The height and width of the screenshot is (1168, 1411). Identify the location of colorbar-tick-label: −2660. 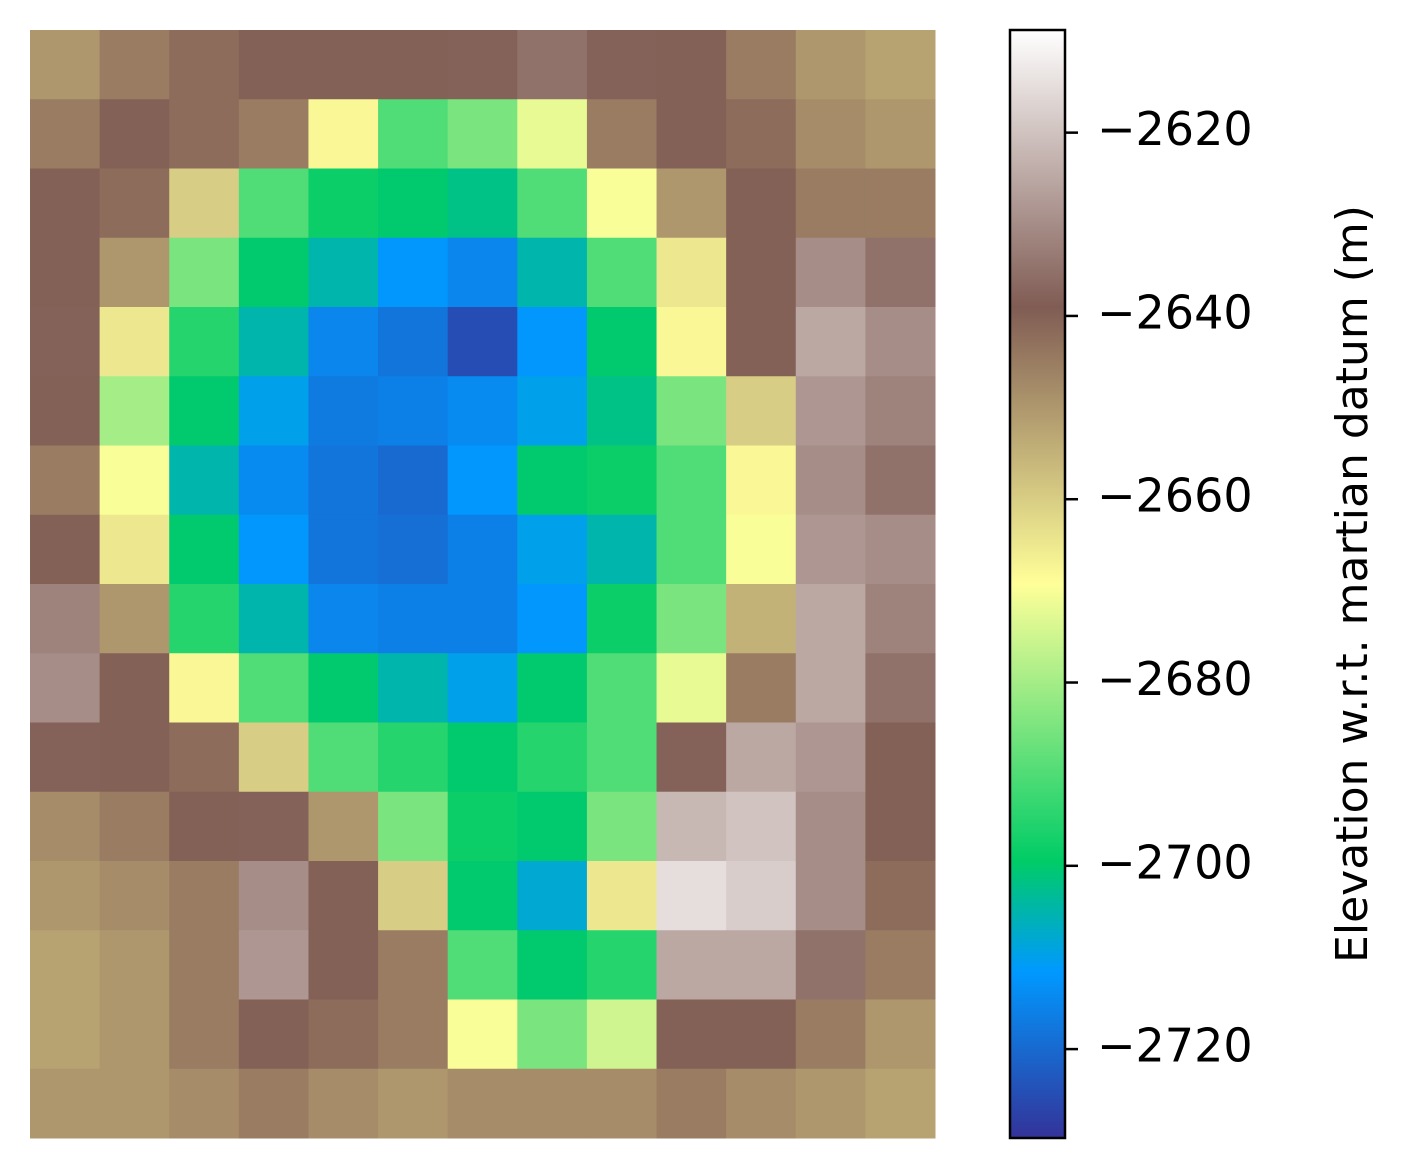
(1175, 496).